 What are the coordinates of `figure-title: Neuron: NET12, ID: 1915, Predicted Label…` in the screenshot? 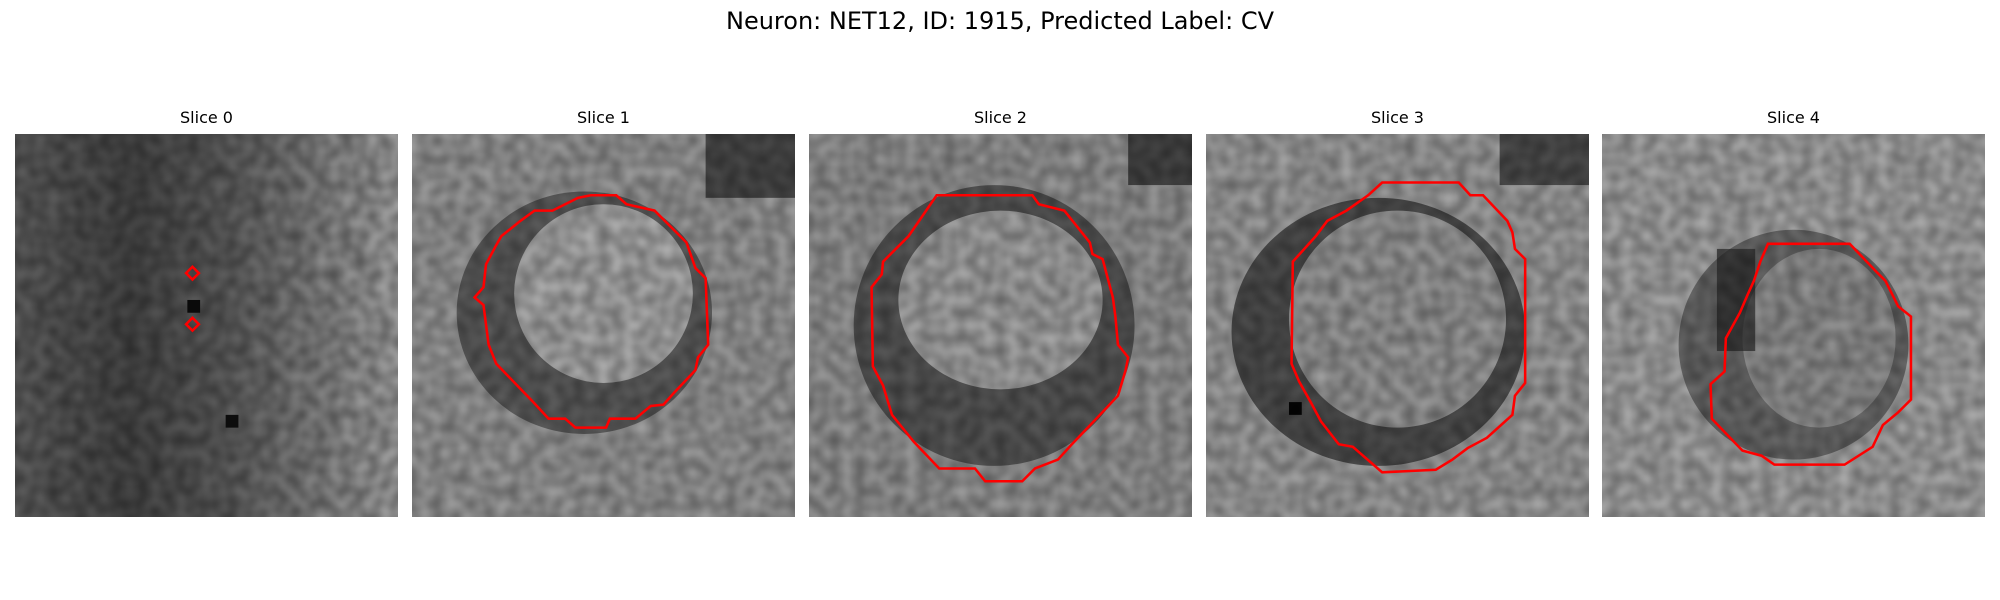 It's located at (1000, 21).